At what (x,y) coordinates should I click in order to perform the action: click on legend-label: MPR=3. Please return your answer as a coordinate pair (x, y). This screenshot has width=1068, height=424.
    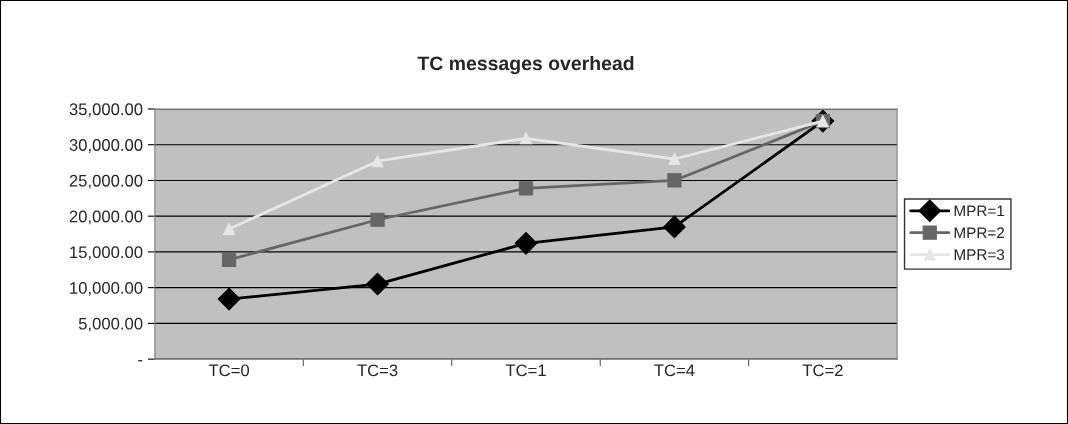
    Looking at the image, I should click on (979, 255).